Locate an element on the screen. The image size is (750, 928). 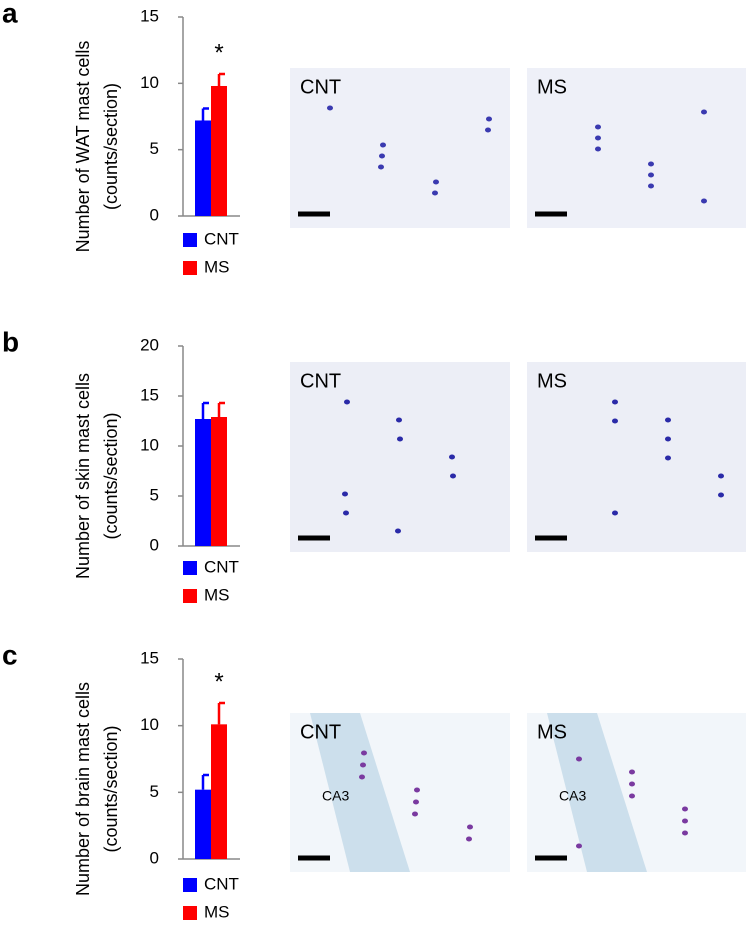
y-axis-label: Number of skin mast cells is located at coordinates (83, 476).